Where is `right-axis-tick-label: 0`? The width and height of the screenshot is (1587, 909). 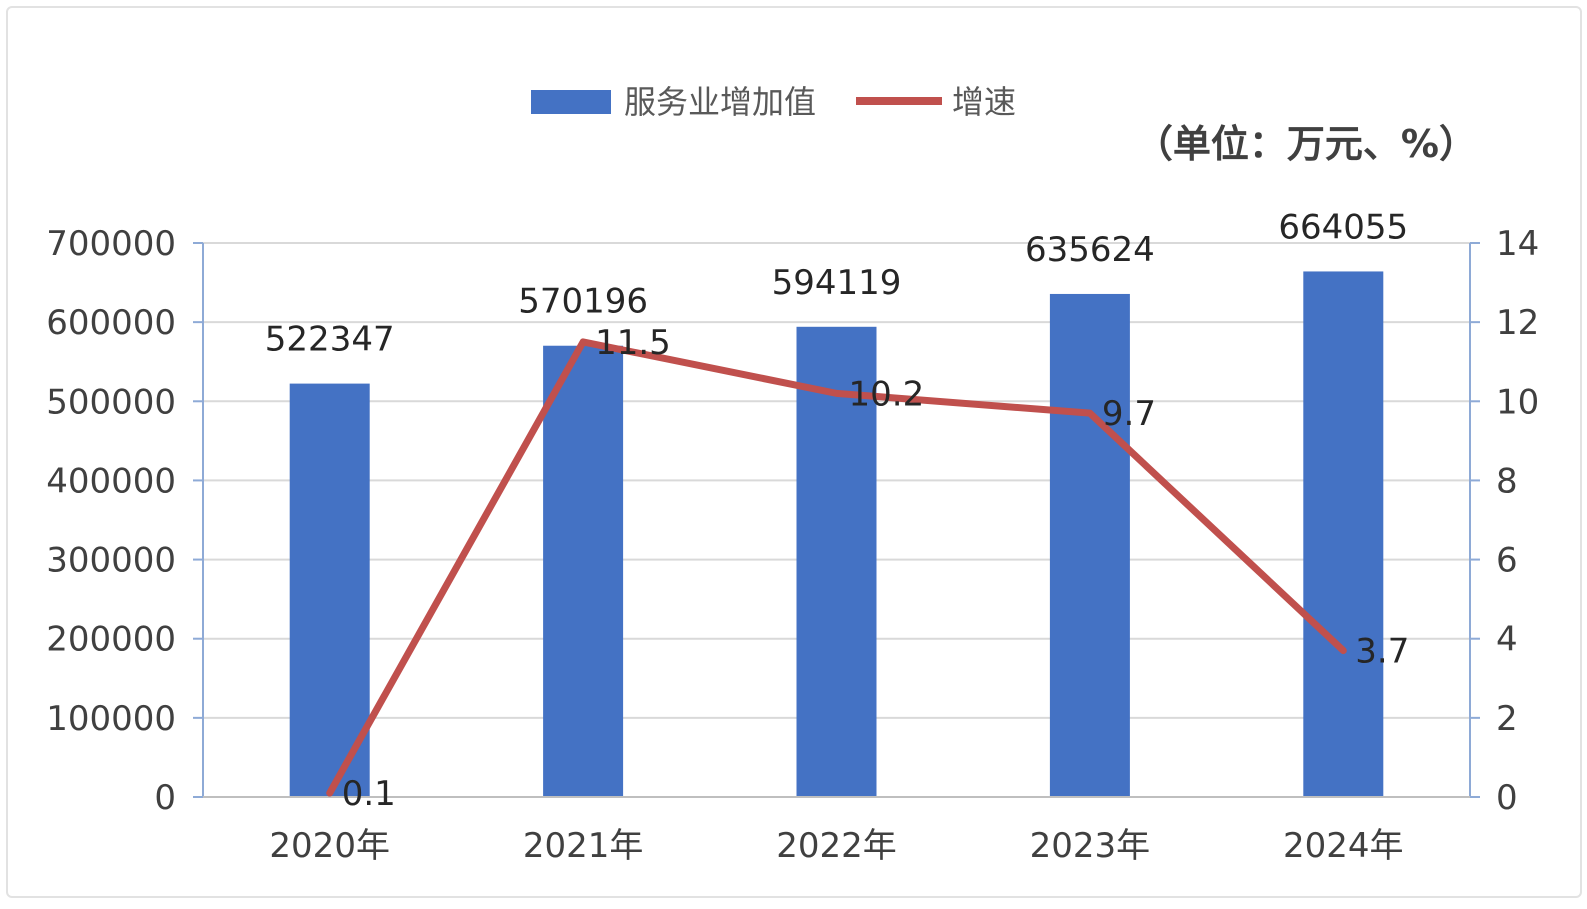 right-axis-tick-label: 0 is located at coordinates (1507, 798).